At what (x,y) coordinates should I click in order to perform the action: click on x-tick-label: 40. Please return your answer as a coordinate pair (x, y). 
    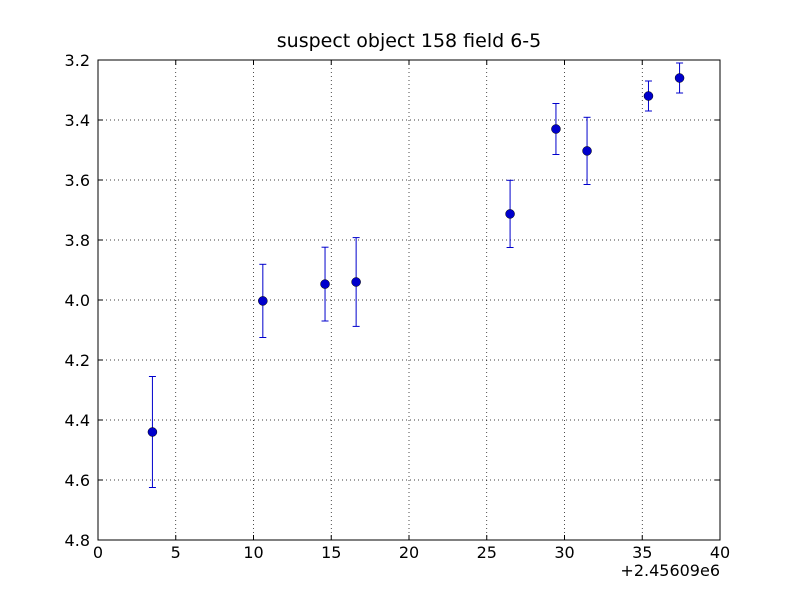
    Looking at the image, I should click on (720, 552).